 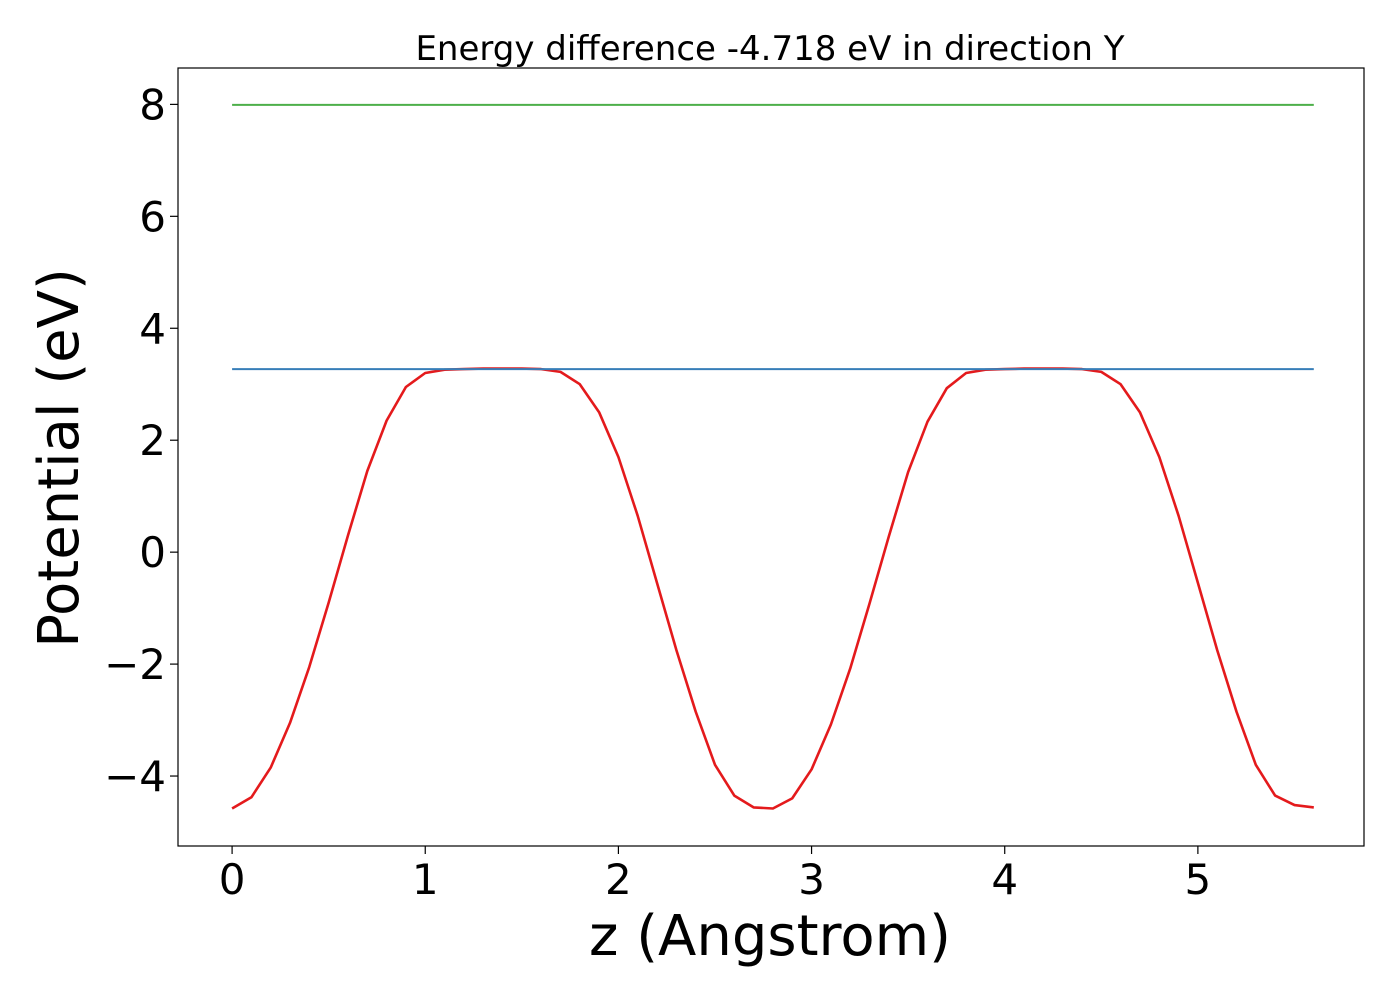 I want to click on x-tick-label: 2, so click(x=618, y=879).